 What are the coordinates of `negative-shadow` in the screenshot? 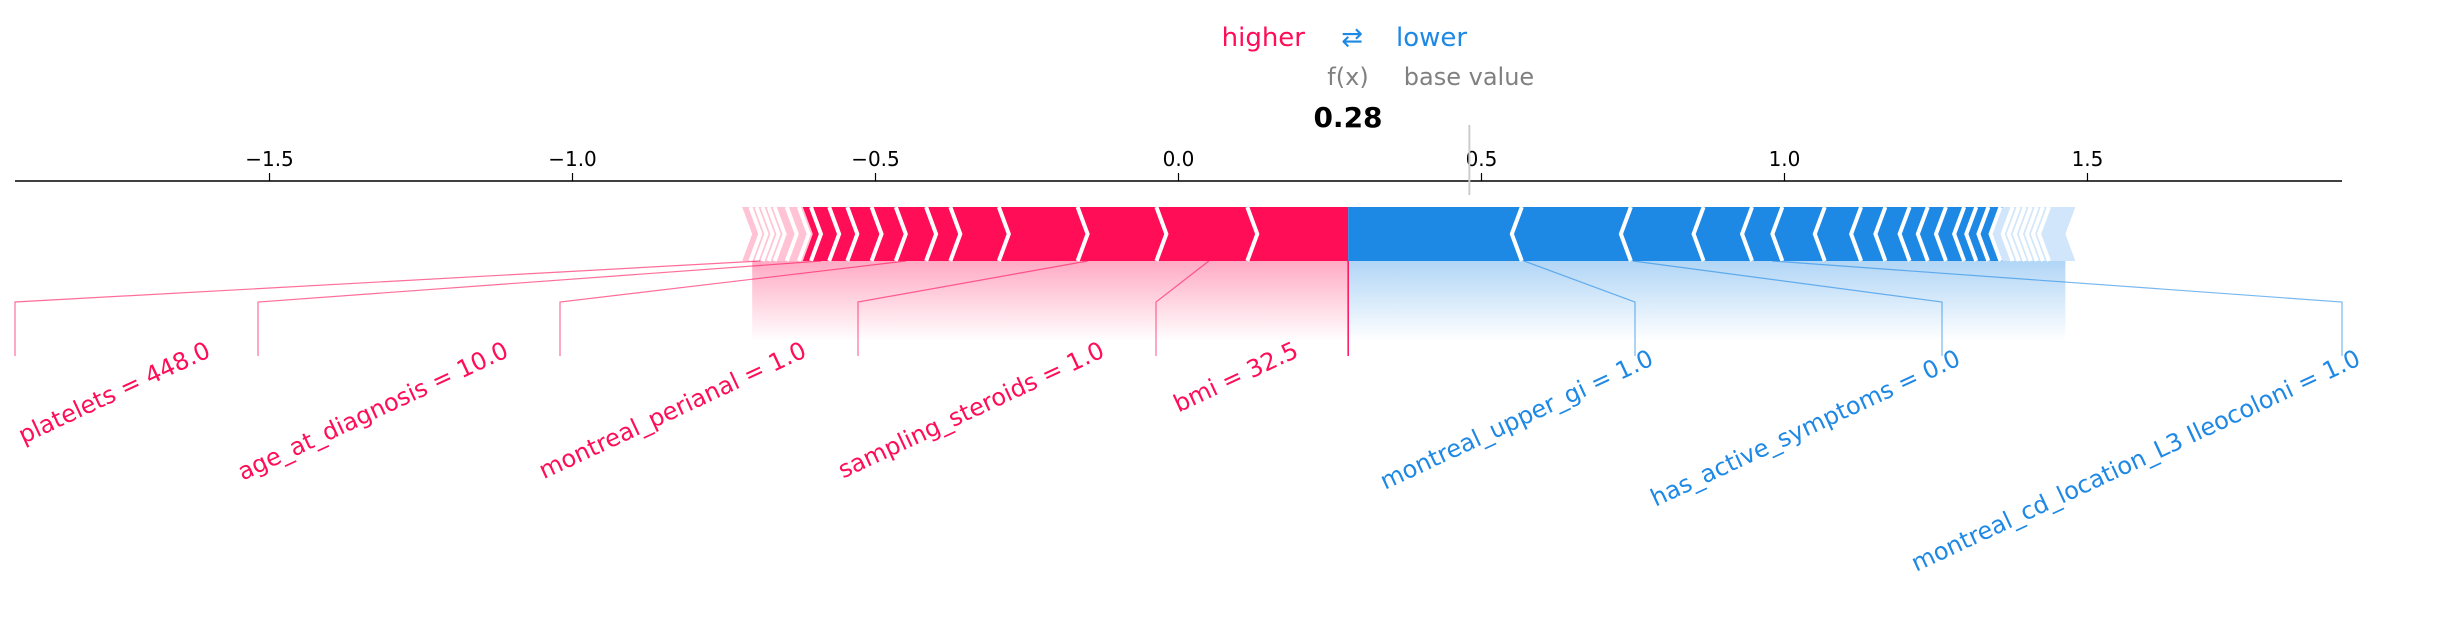 It's located at (1707, 301).